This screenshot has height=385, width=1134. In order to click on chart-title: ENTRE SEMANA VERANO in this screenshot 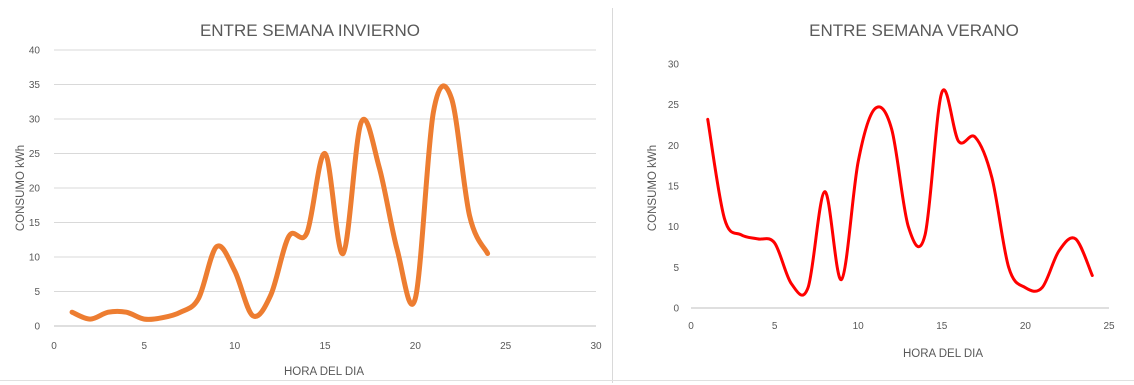, I will do `click(914, 30)`.